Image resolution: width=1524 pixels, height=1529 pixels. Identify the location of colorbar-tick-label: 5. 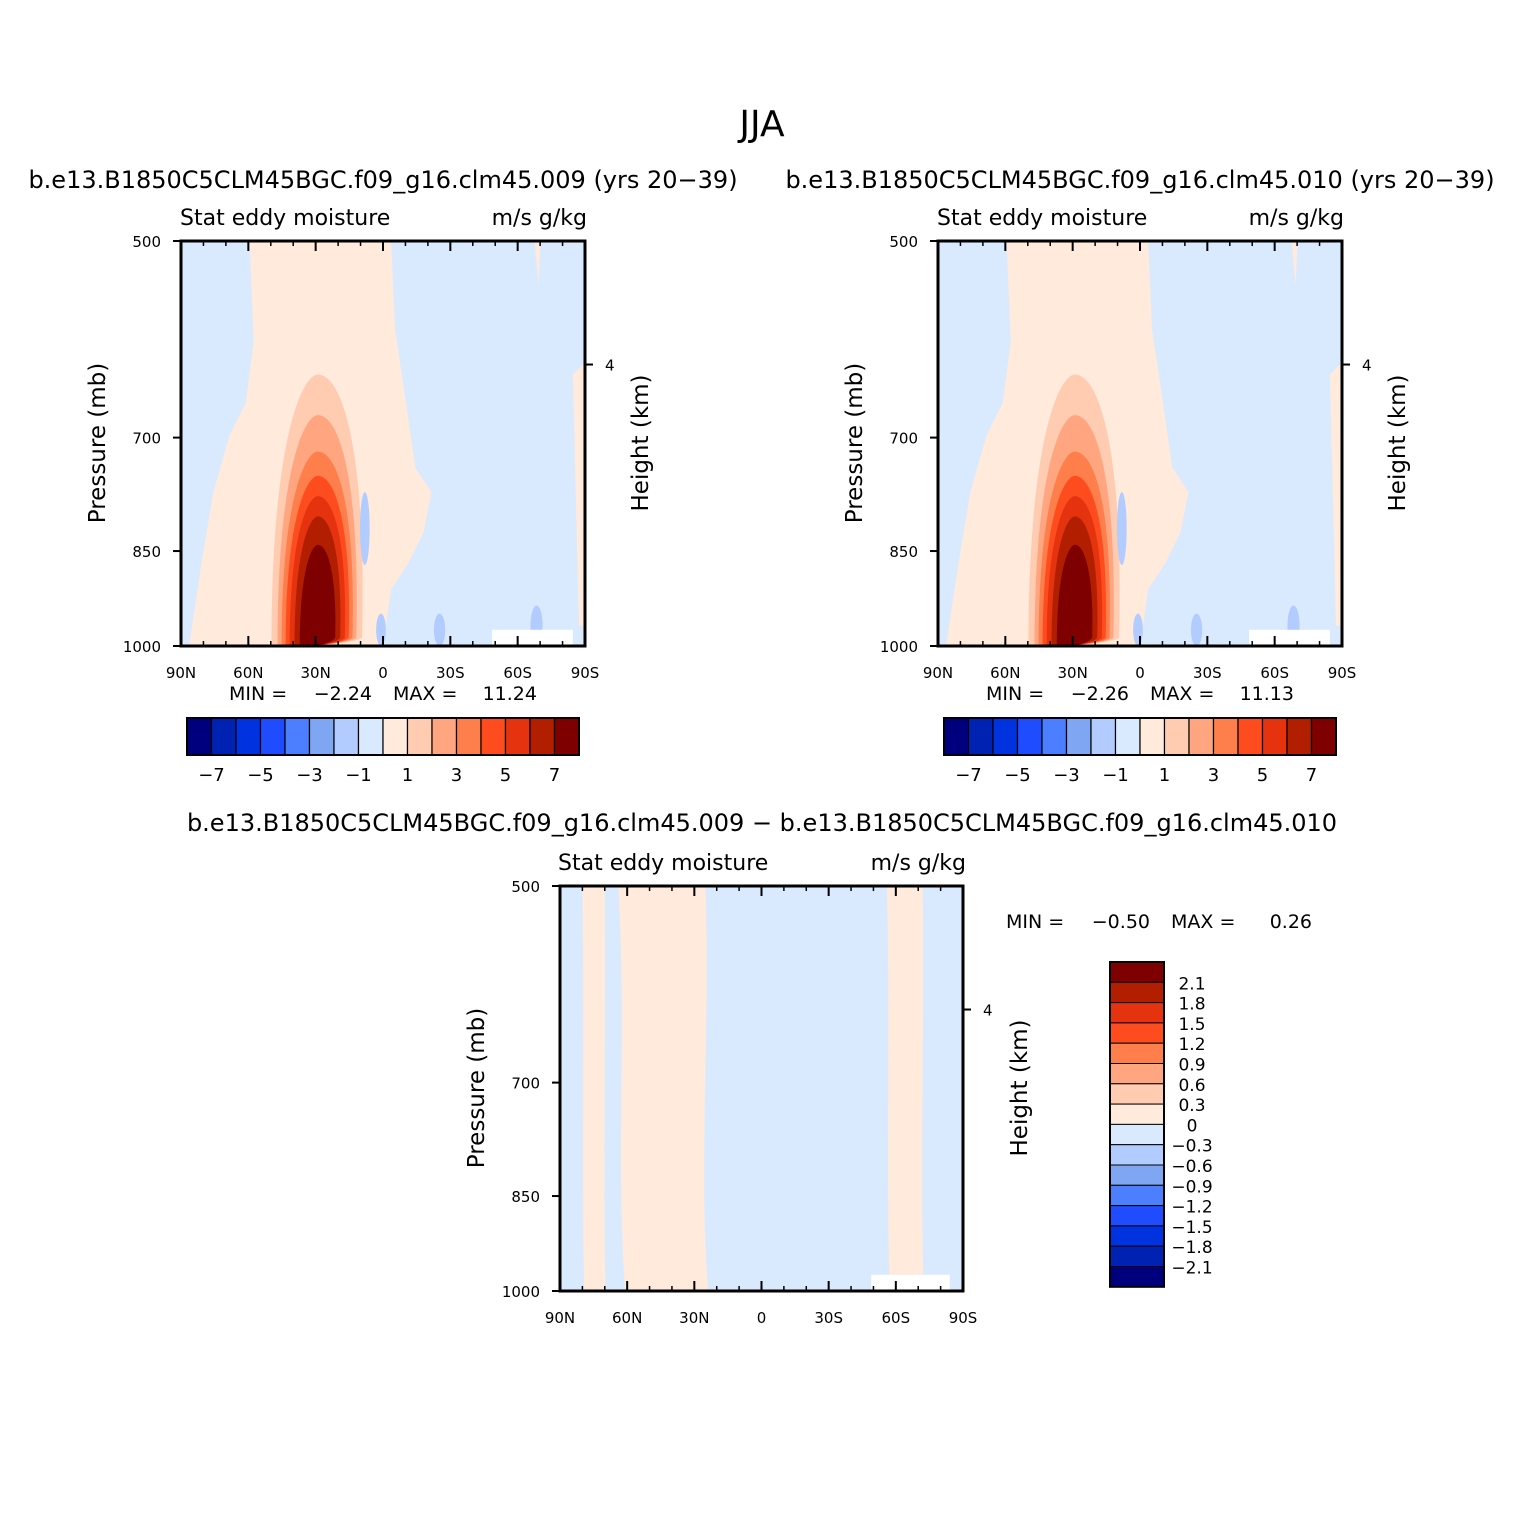
(1262, 775).